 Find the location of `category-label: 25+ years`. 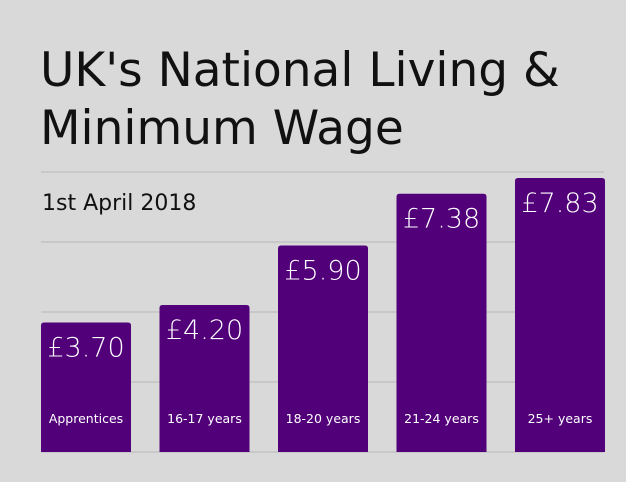

category-label: 25+ years is located at coordinates (560, 418).